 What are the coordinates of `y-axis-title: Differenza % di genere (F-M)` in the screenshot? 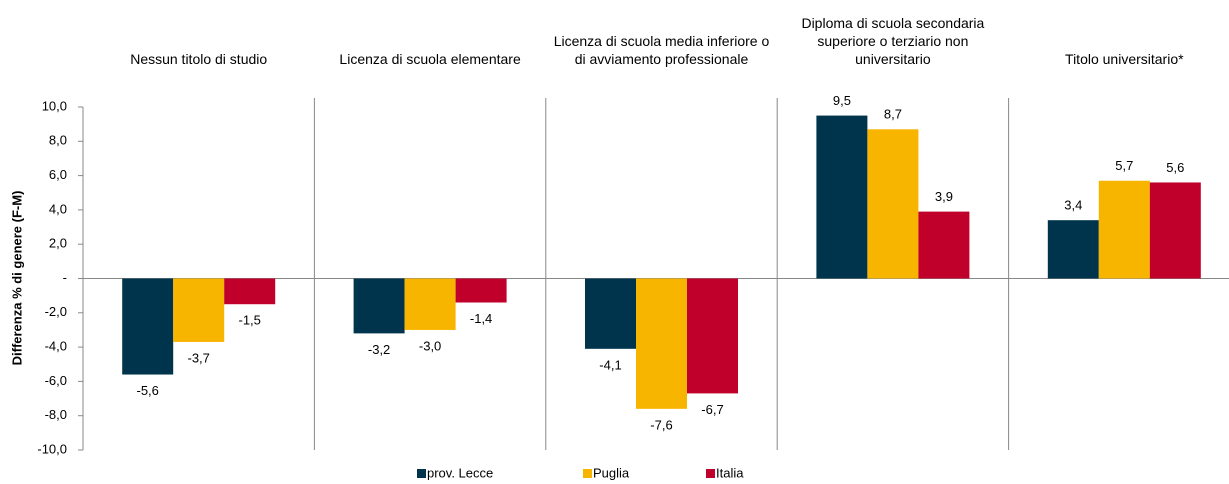 It's located at (16, 278).